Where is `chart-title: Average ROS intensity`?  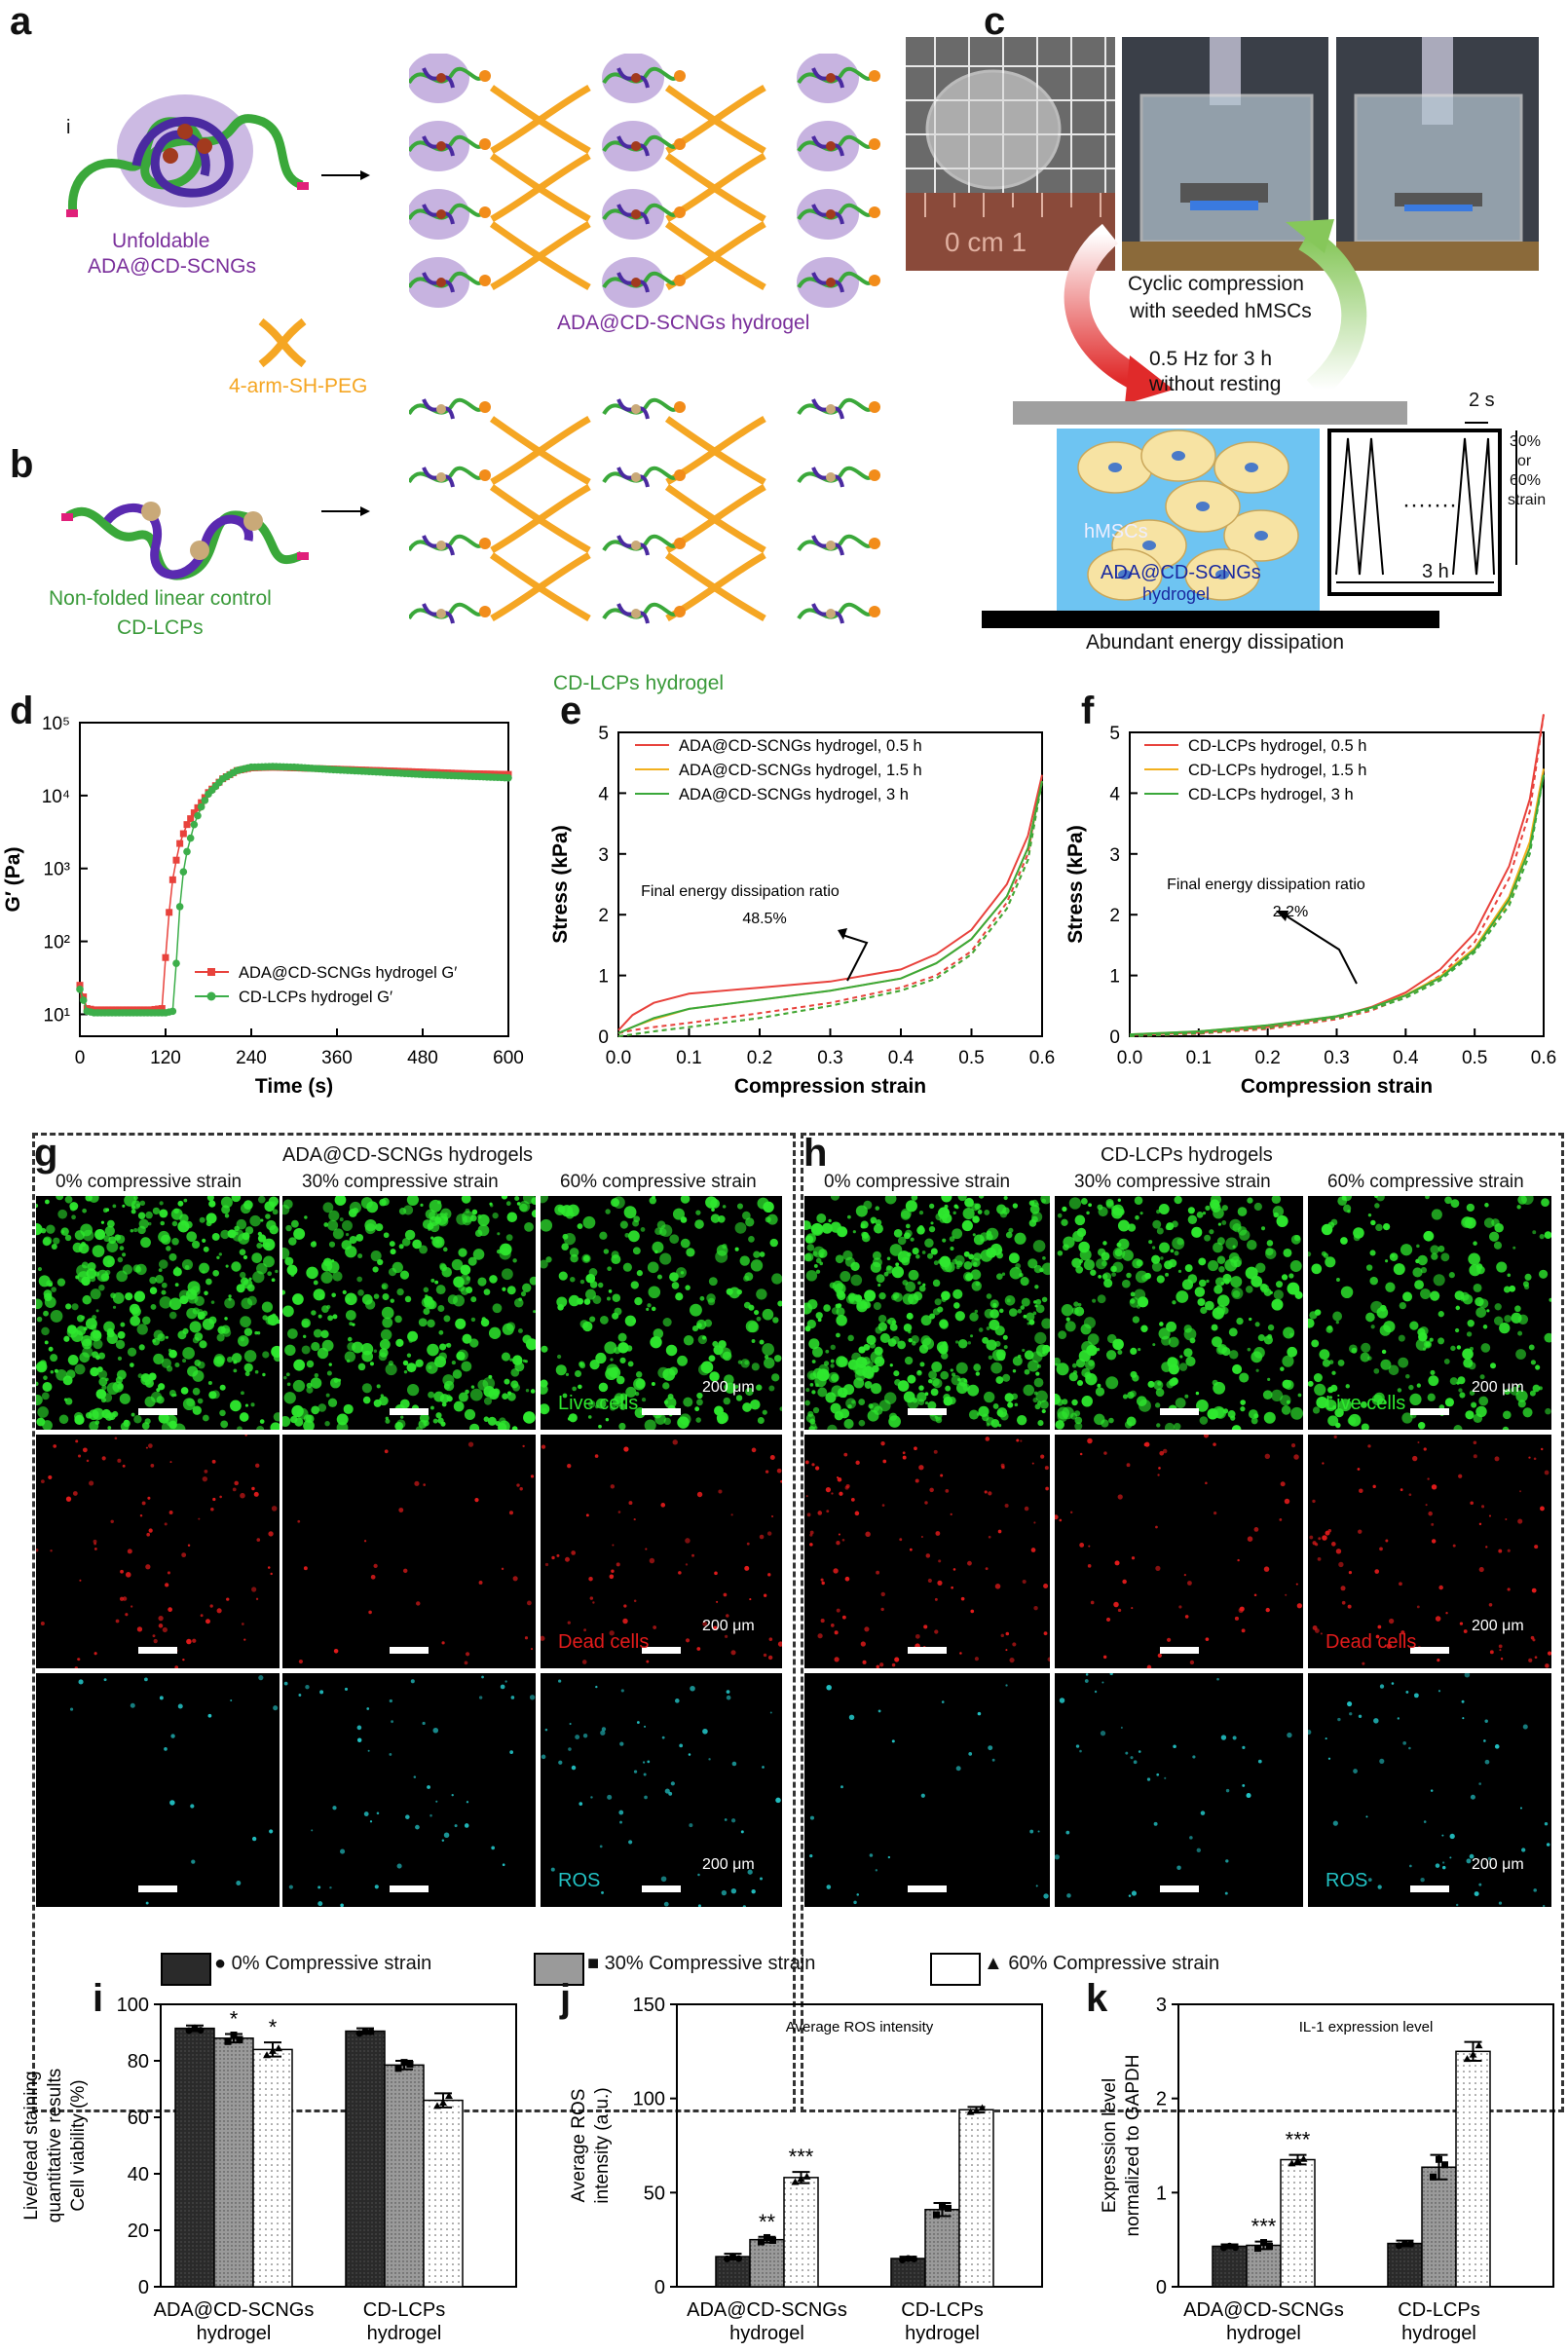 chart-title: Average ROS intensity is located at coordinates (860, 2027).